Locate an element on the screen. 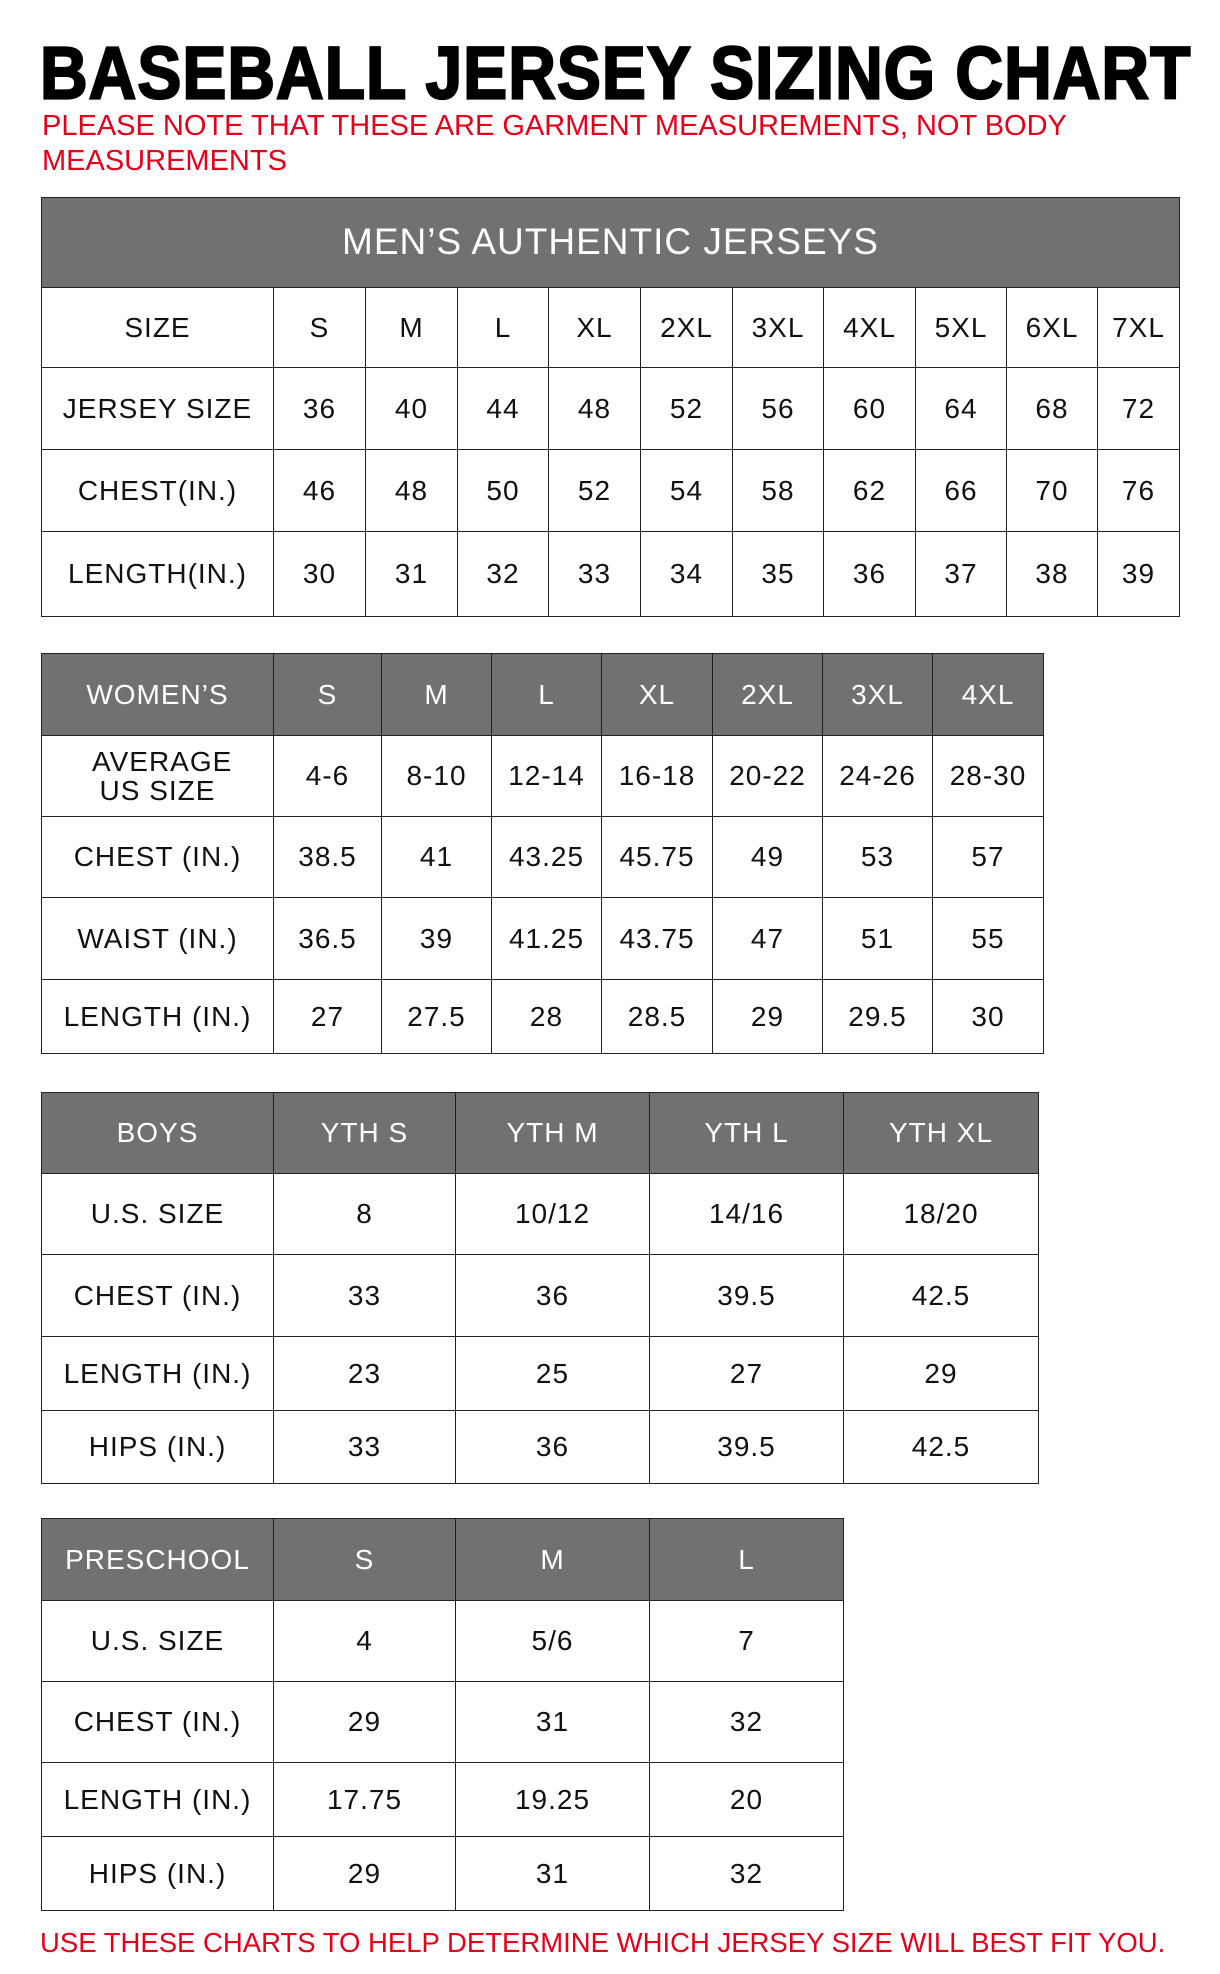 This screenshot has height=1974, width=1220. value-cell: 47 is located at coordinates (767, 938).